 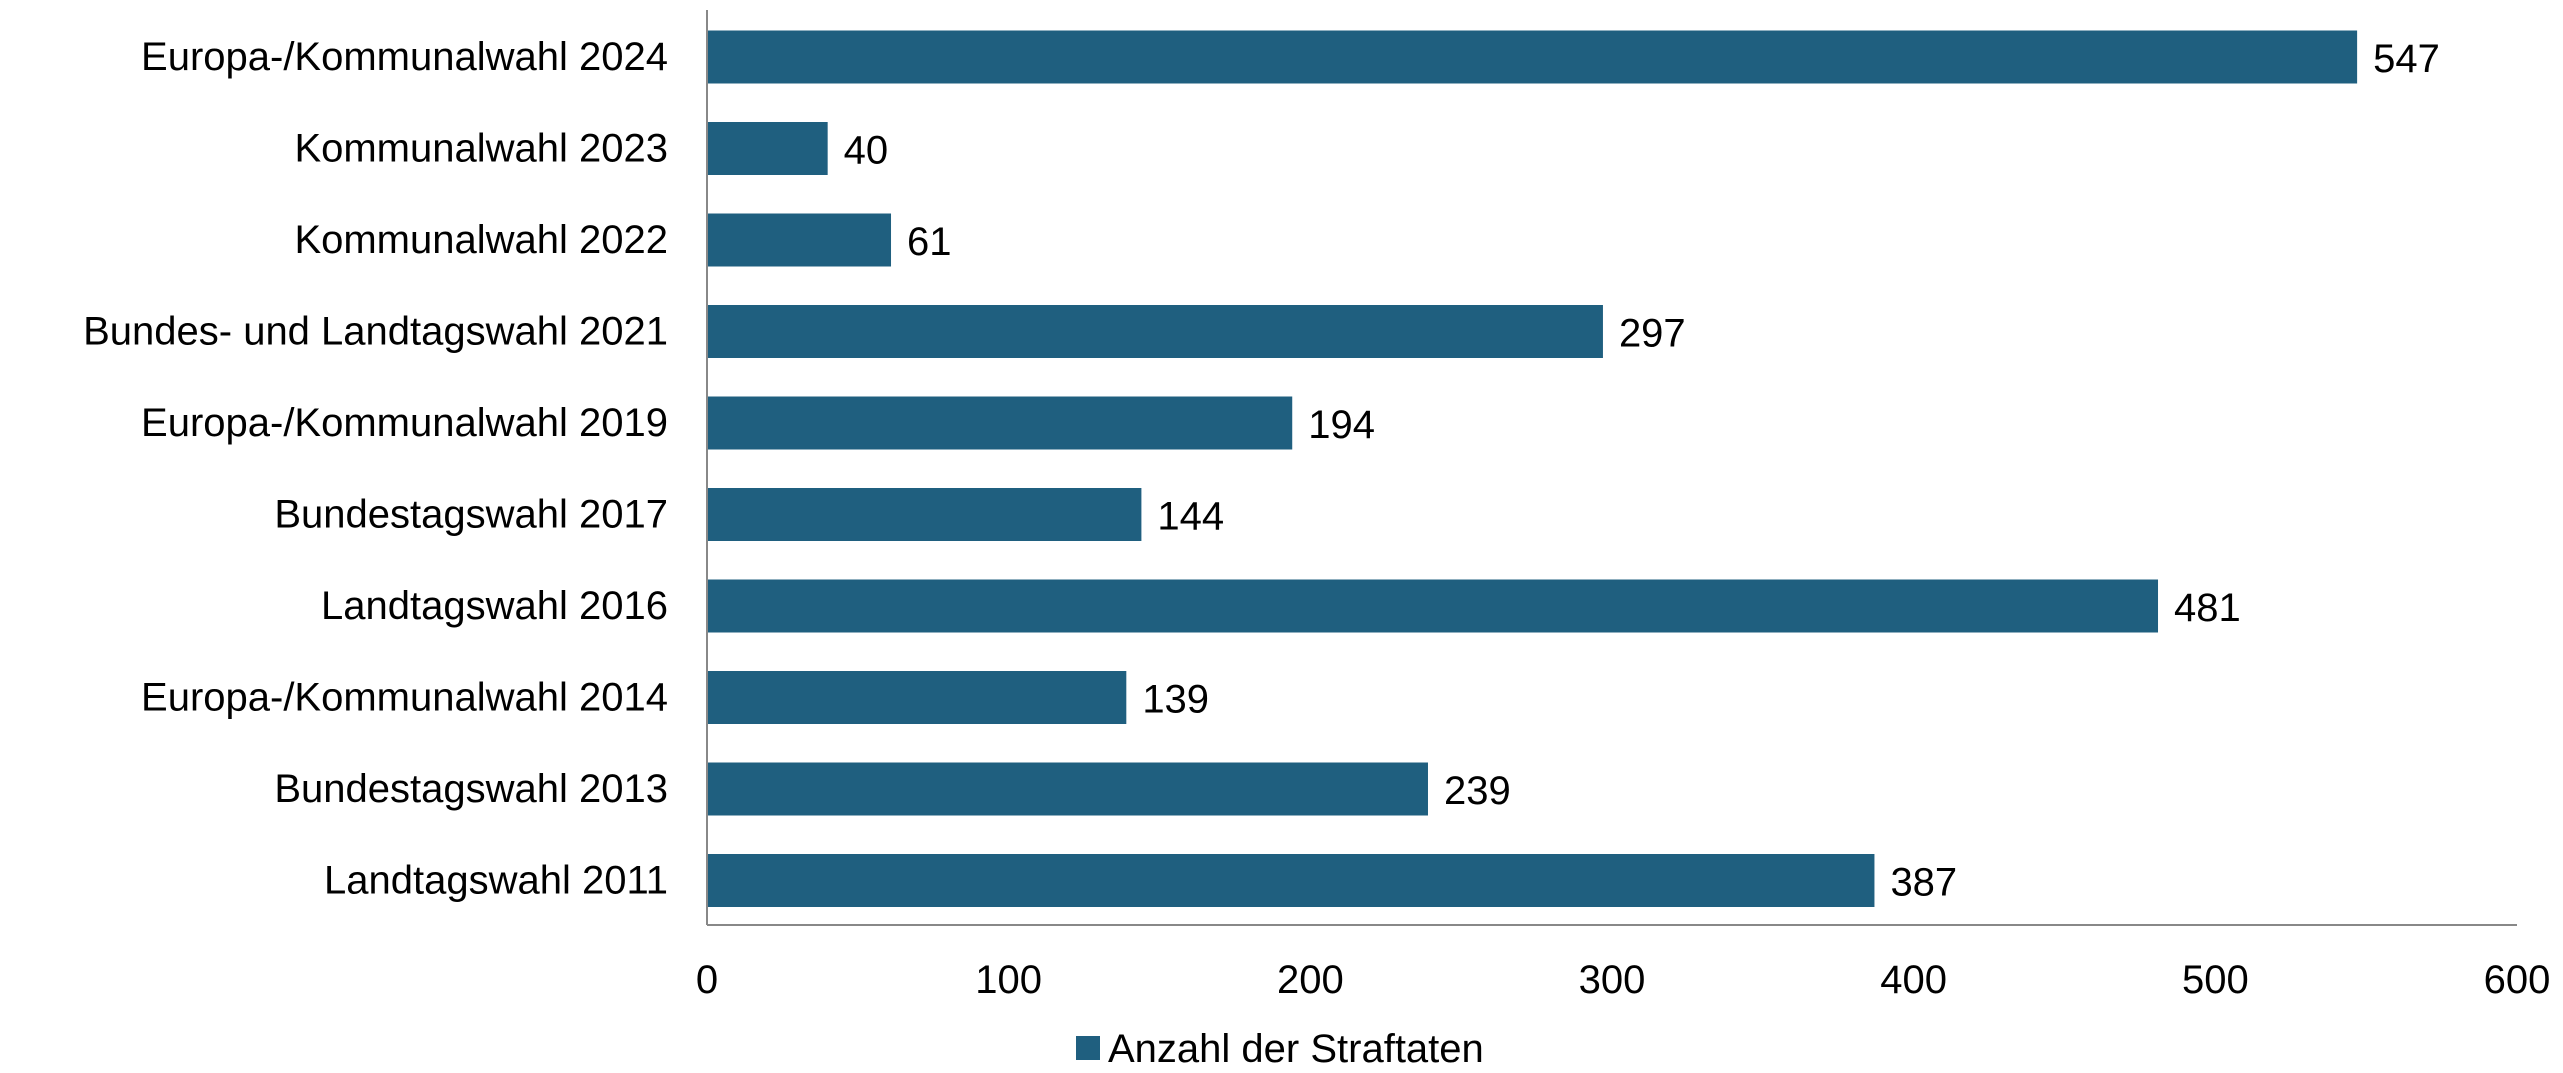 What do you see at coordinates (1652, 334) in the screenshot?
I see `data-label: 297` at bounding box center [1652, 334].